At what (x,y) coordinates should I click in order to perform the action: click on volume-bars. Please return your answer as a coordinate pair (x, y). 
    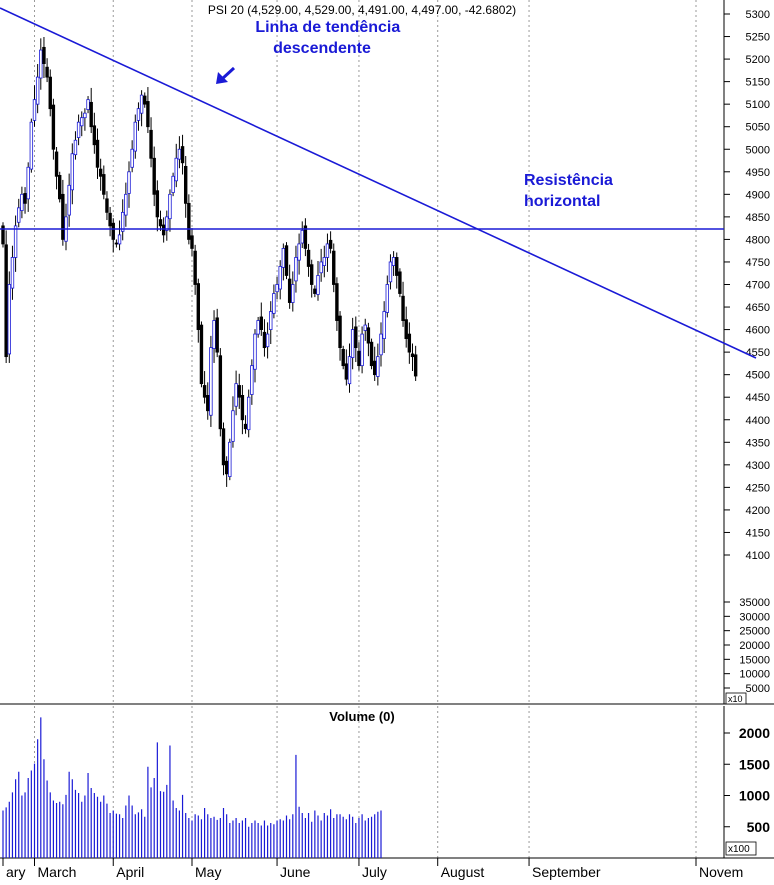
    Looking at the image, I should click on (192, 787).